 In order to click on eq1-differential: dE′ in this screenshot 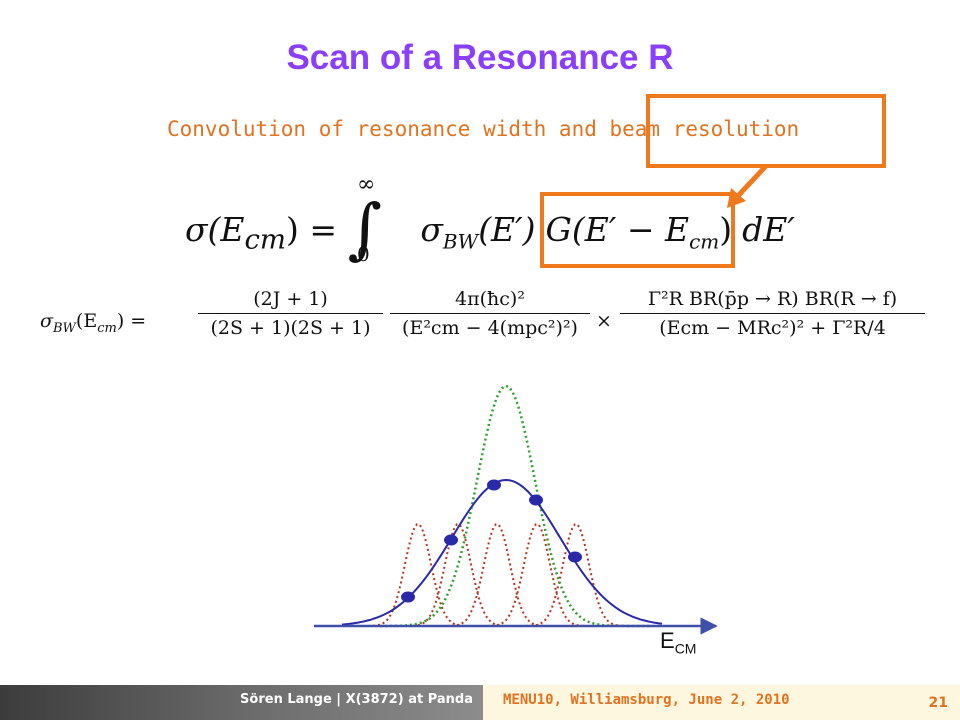, I will do `click(768, 229)`.